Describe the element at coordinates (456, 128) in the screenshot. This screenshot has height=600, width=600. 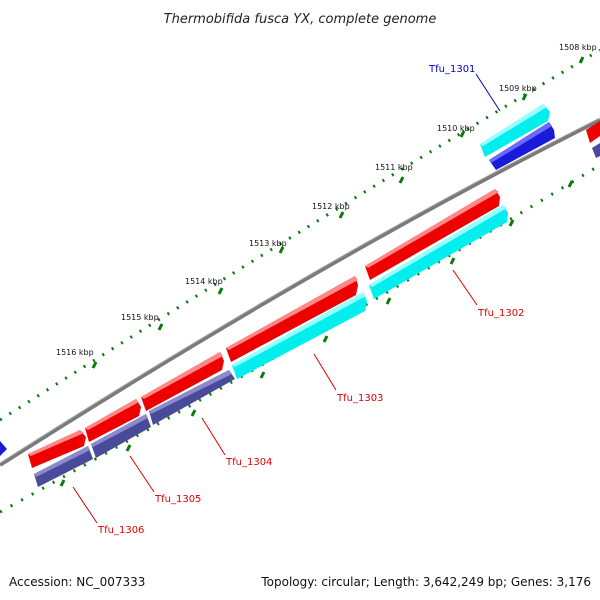
I see `tick-label: 1510 kbp` at that location.